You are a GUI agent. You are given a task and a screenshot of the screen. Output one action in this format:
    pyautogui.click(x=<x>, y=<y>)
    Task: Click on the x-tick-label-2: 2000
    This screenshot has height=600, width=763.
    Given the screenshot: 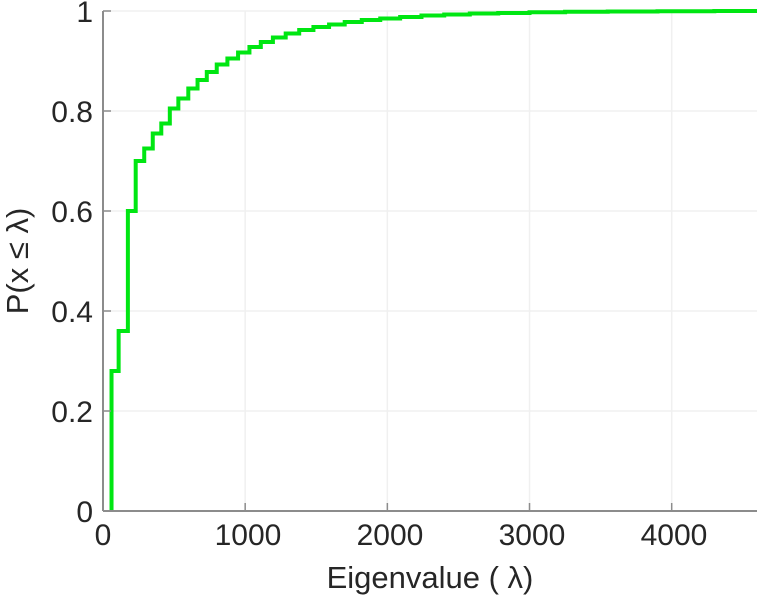 What is the action you would take?
    pyautogui.click(x=390, y=535)
    